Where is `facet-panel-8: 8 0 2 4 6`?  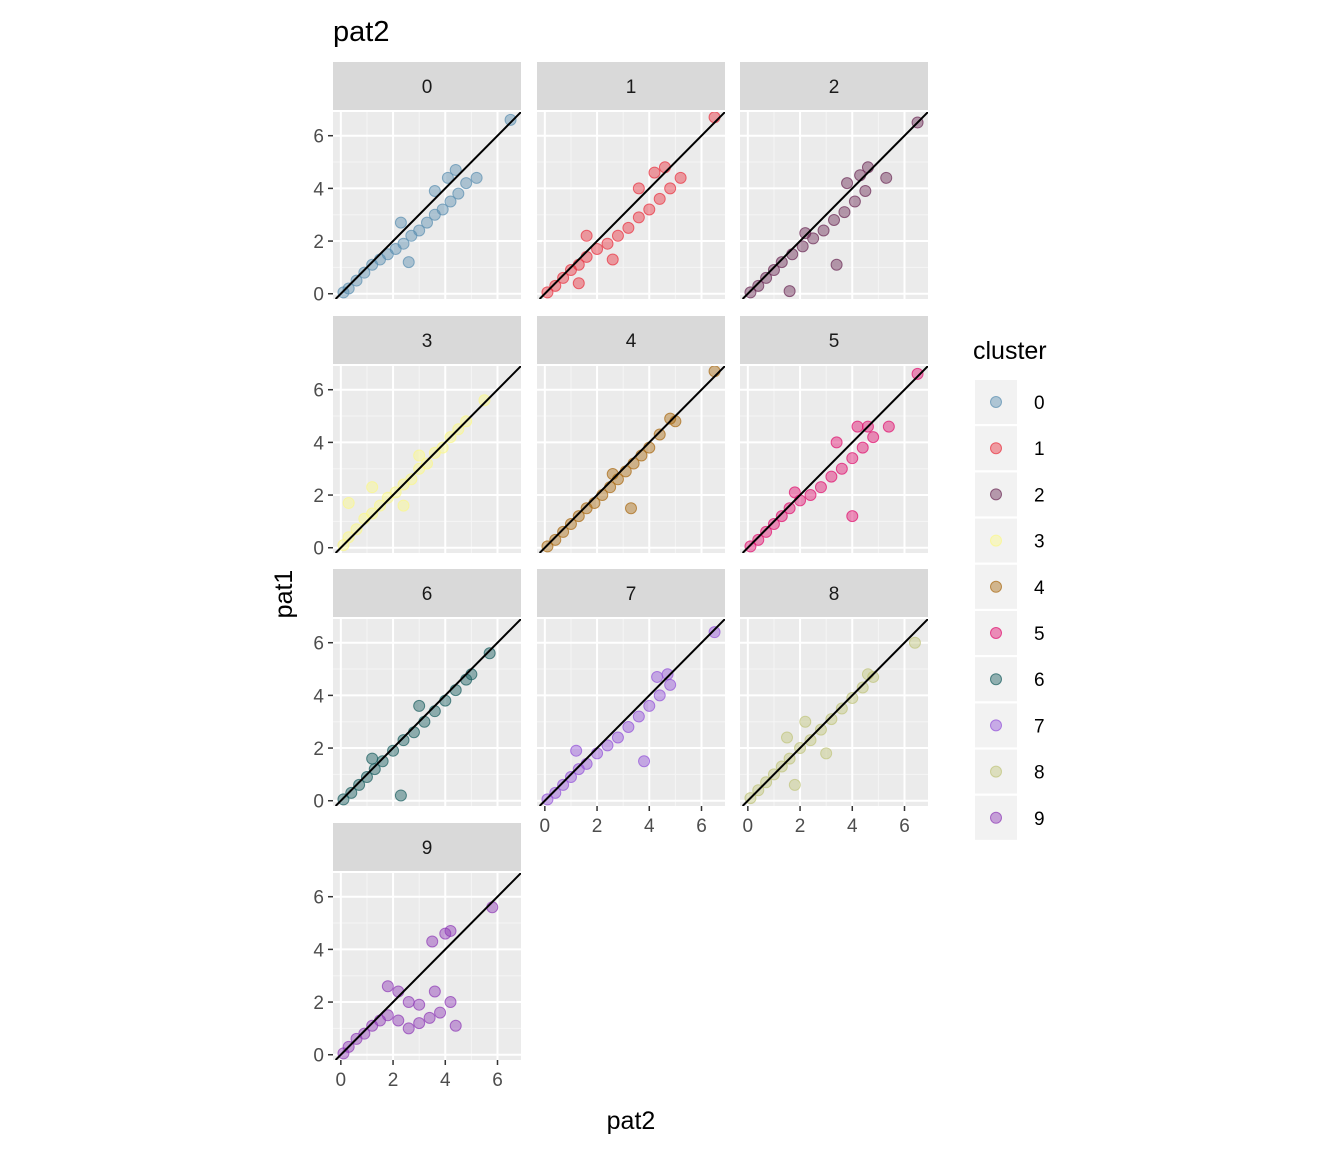 facet-panel-8: 8 0 2 4 6 is located at coordinates (834, 703).